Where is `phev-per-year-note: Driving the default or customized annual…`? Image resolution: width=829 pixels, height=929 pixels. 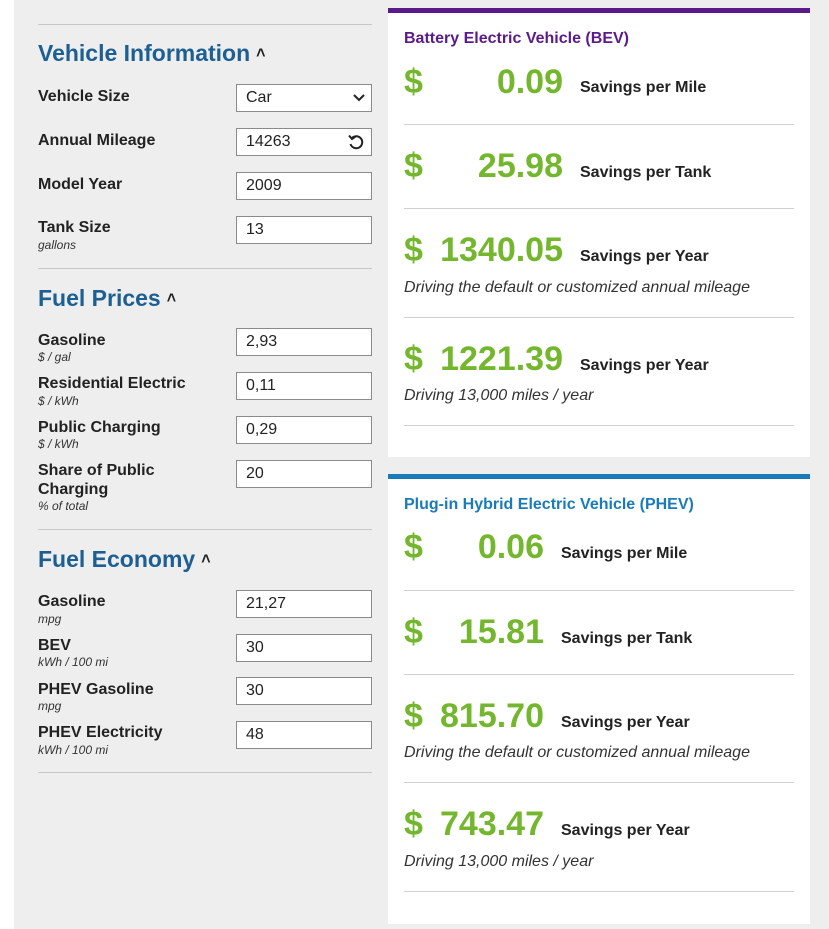 phev-per-year-note: Driving the default or customized annual… is located at coordinates (577, 752).